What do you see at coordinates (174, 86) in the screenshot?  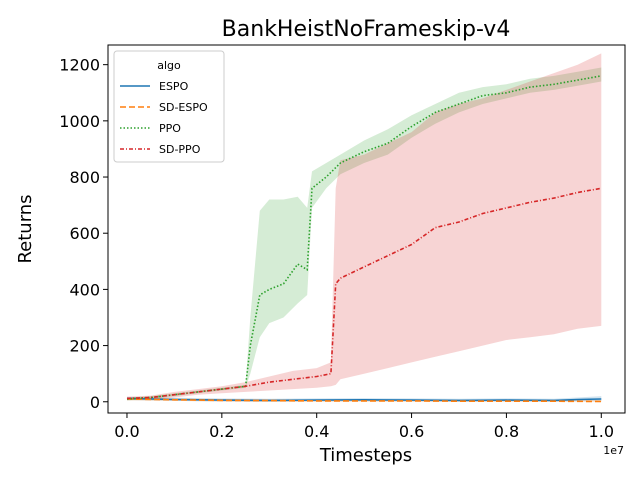 I see `legend-label-espo: ESPO` at bounding box center [174, 86].